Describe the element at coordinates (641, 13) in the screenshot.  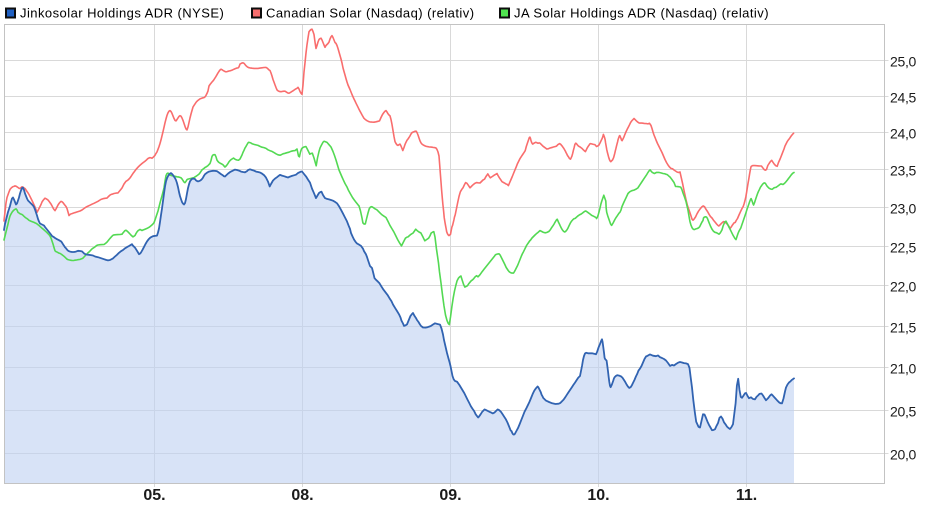
I see `svg-text:JA Solar Holdings ADR (Nasdaq): JA Solar Holdings ADR (Nasdaq) (relativ)` at that location.